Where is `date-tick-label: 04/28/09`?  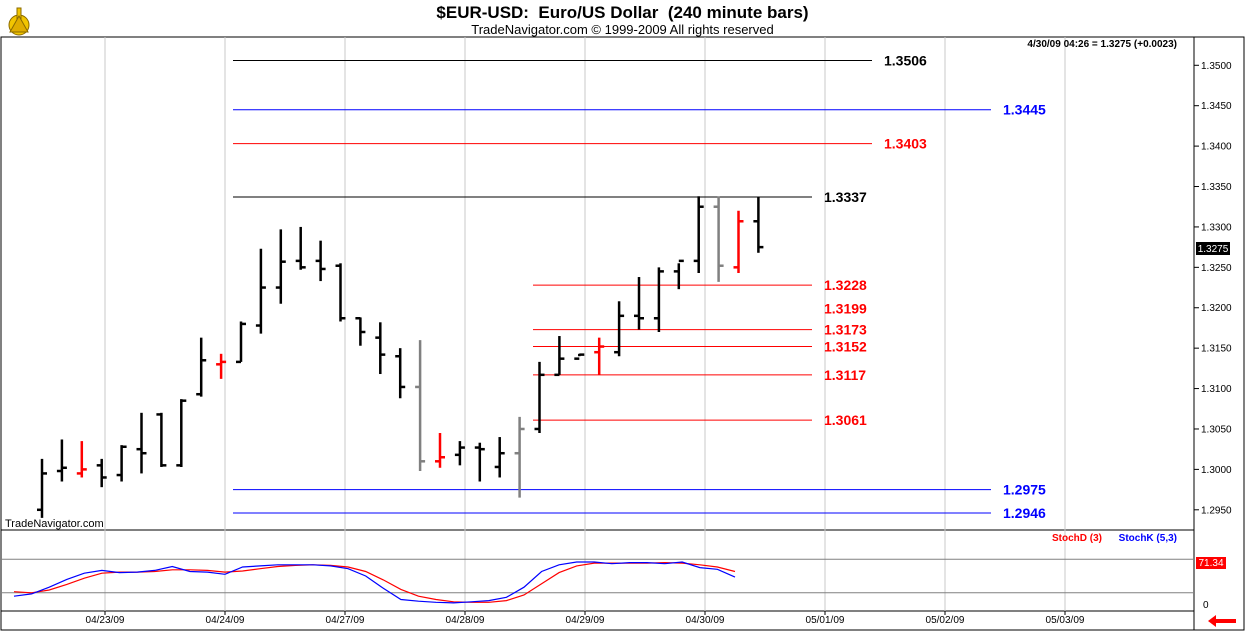 date-tick-label: 04/28/09 is located at coordinates (465, 620).